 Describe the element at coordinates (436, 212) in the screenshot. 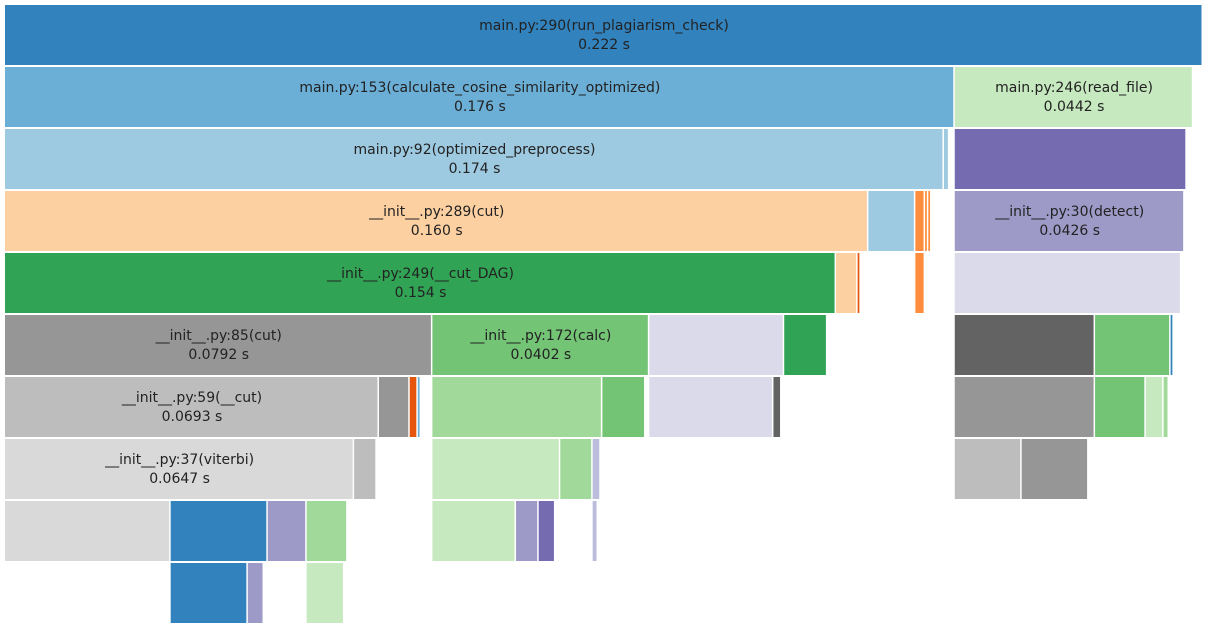

I see `frame-label: __init__.py:289(cut)` at that location.